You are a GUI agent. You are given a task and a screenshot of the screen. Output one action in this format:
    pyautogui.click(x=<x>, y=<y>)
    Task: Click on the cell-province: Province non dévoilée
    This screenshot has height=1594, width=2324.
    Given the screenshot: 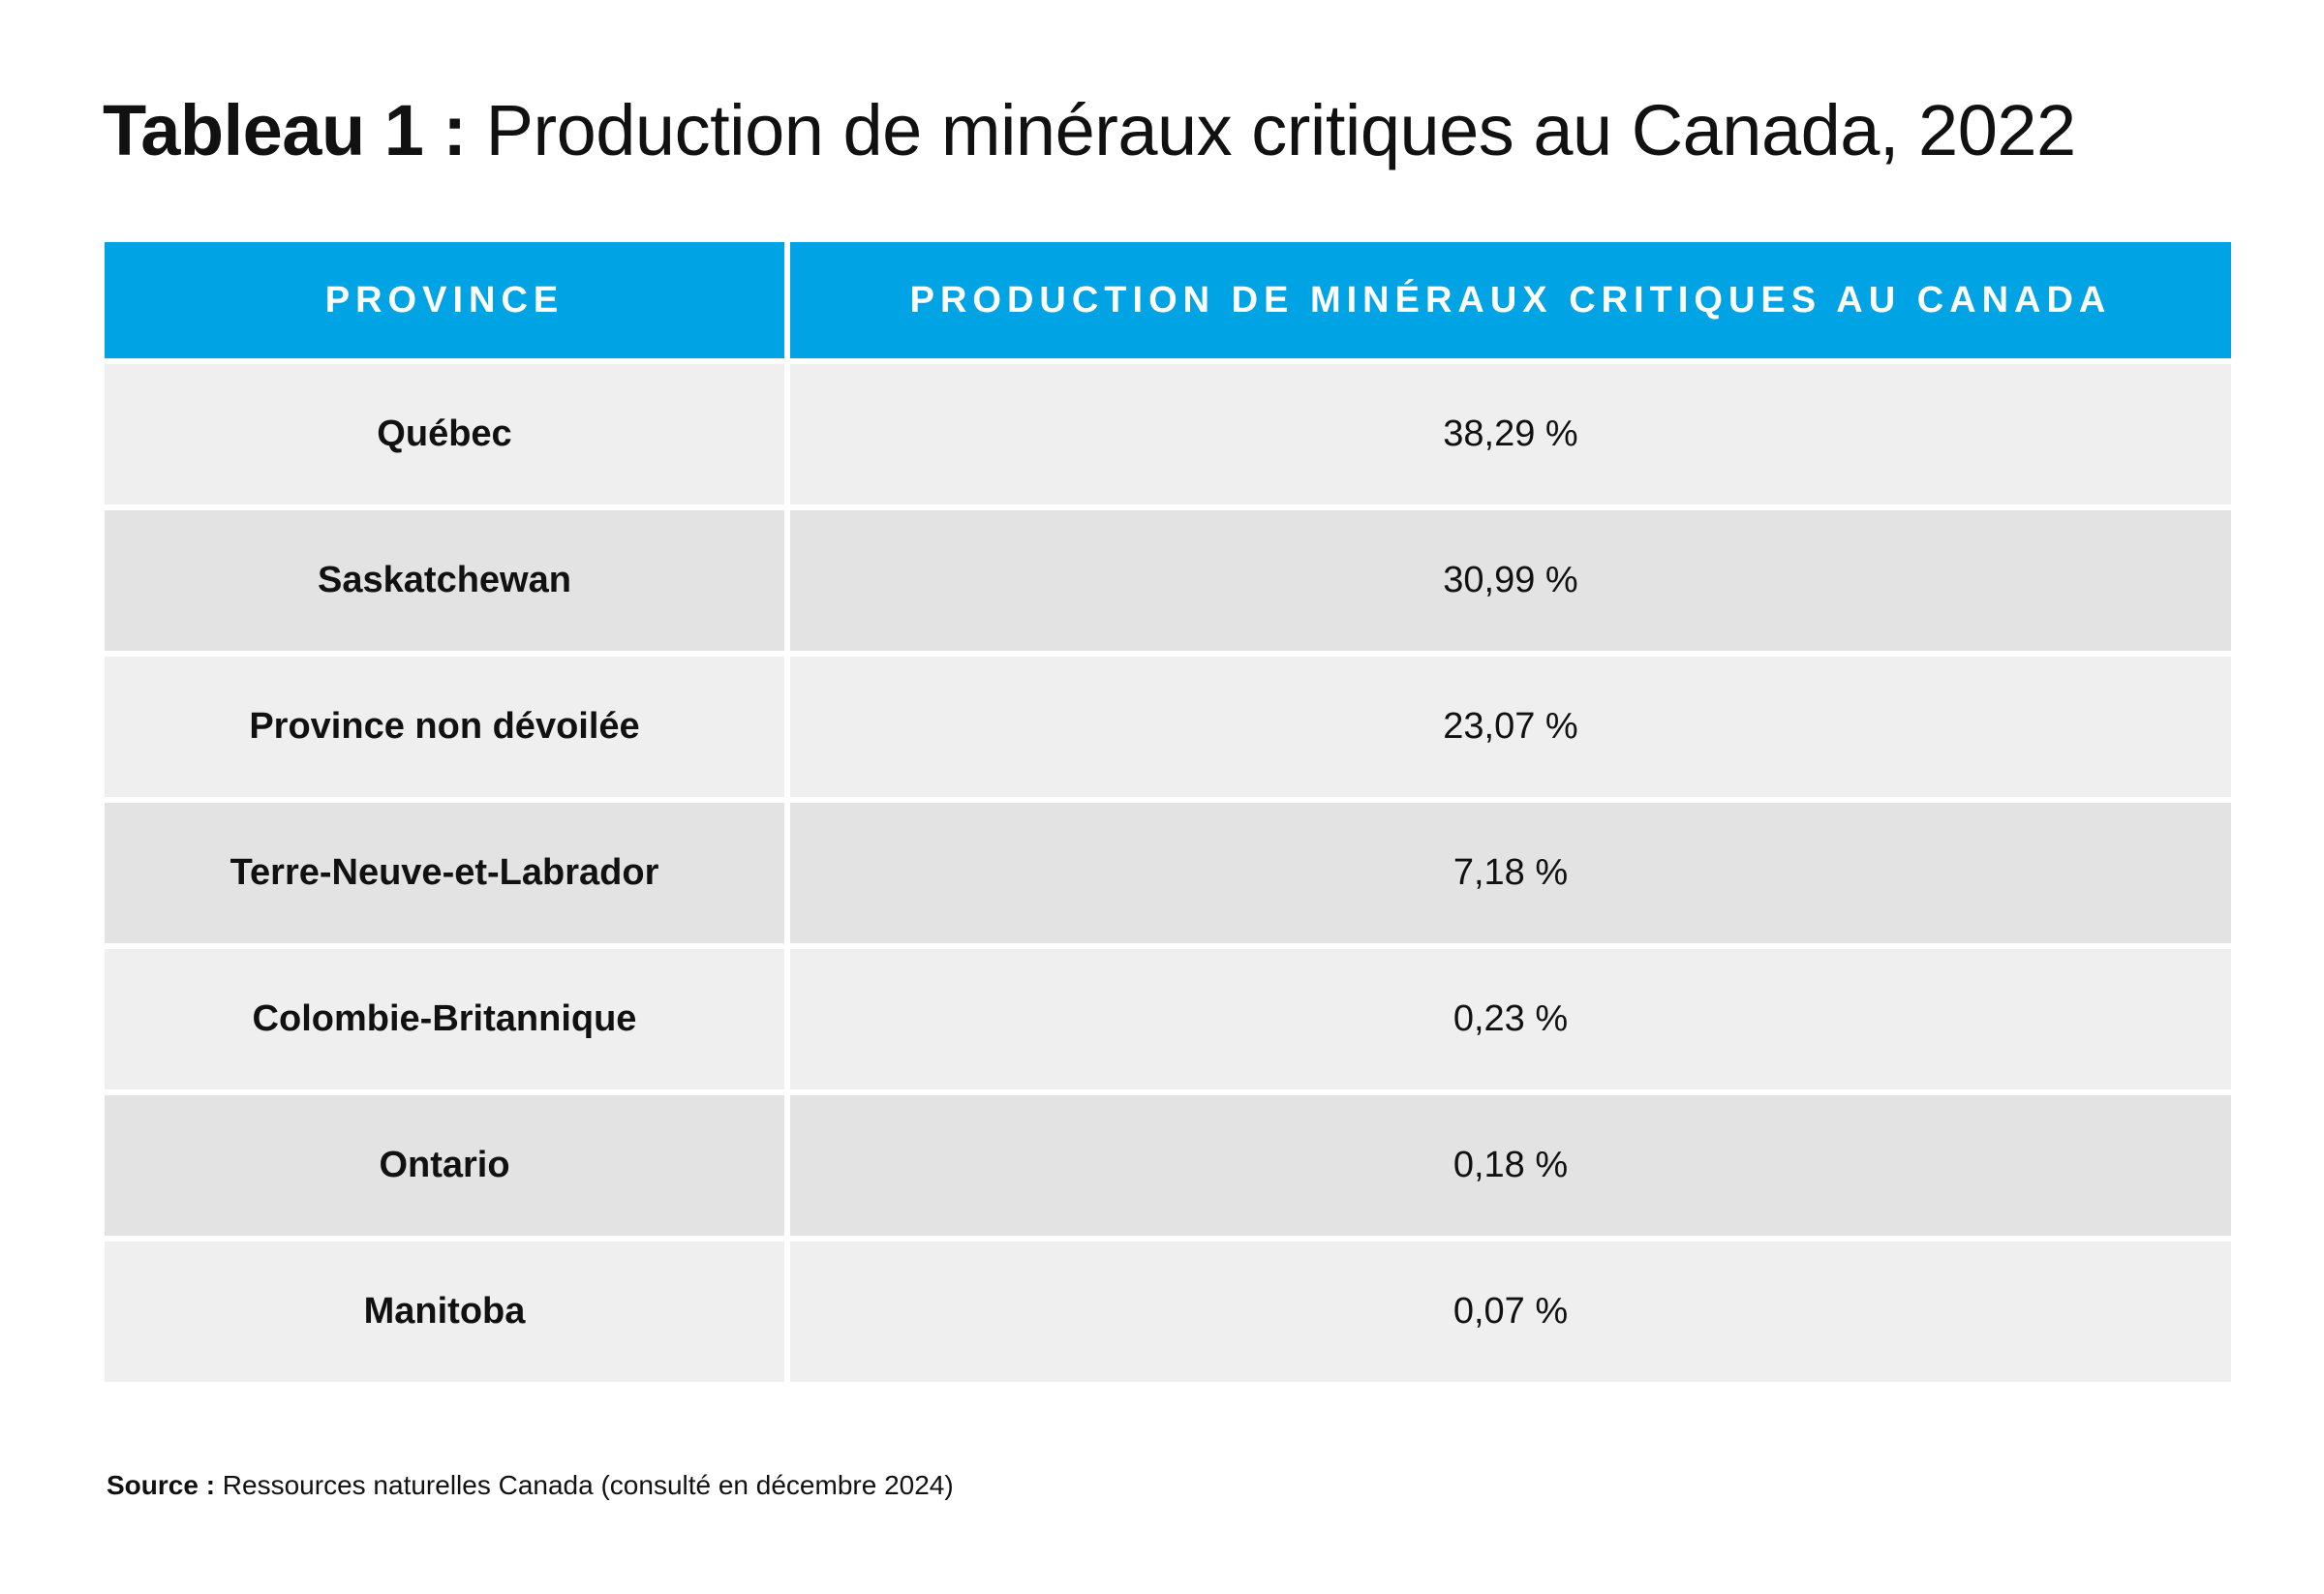 What is the action you would take?
    pyautogui.click(x=445, y=724)
    